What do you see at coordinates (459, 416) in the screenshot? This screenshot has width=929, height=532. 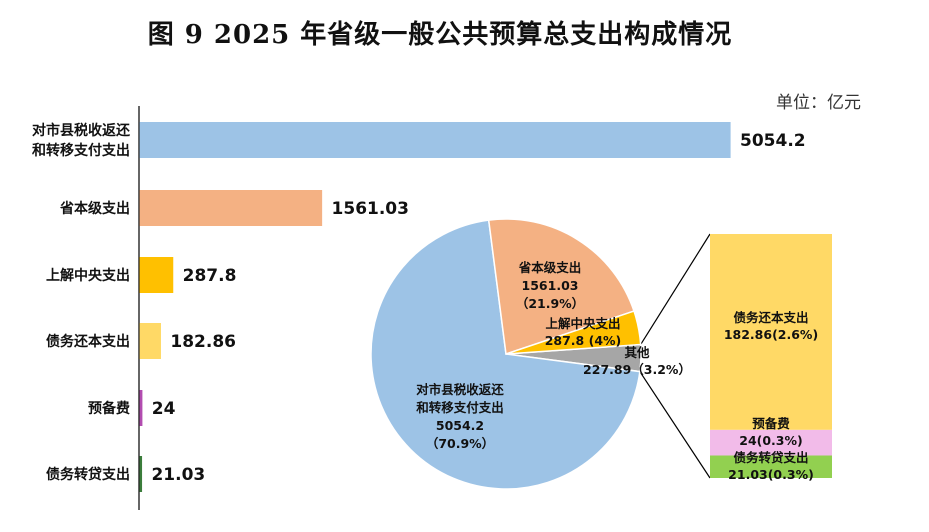 I see `pie-slice-label: 对市县税收返还和转移支付支出 5054.2 （70.9%）` at bounding box center [459, 416].